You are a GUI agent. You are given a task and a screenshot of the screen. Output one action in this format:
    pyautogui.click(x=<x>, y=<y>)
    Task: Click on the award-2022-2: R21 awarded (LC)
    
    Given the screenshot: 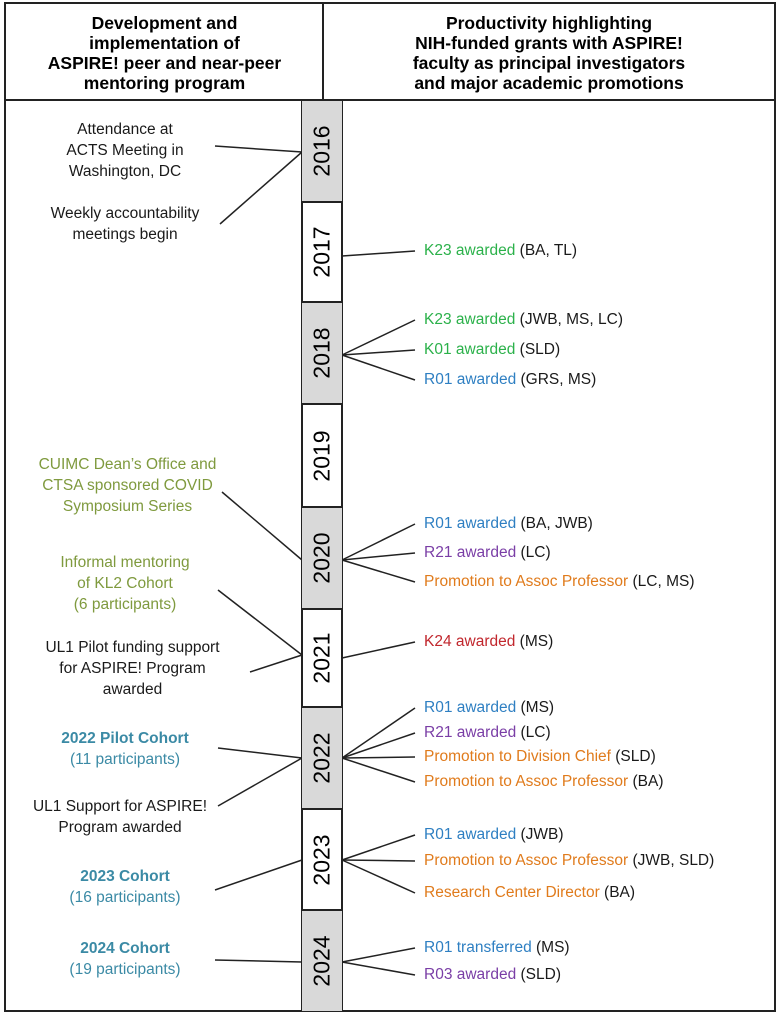 What is the action you would take?
    pyautogui.click(x=487, y=733)
    